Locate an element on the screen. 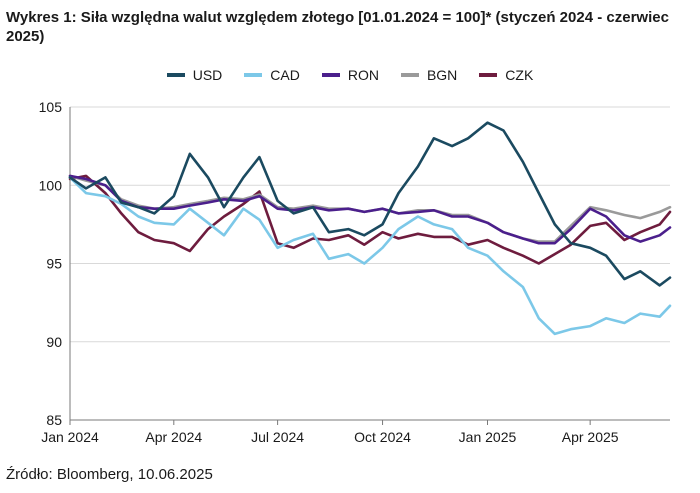  x-tick-label: Jan 2024 is located at coordinates (70, 437).